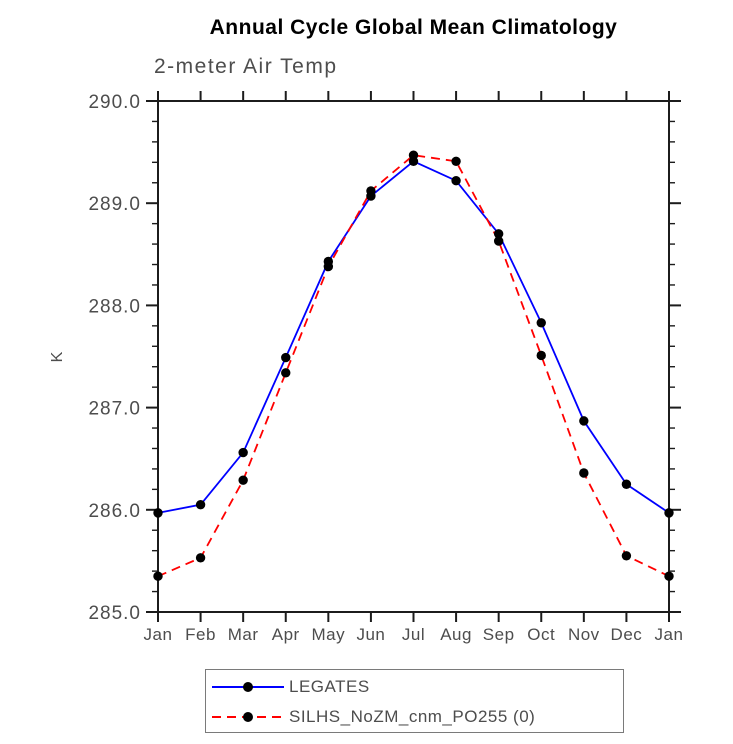 This screenshot has height=744, width=733. What do you see at coordinates (114, 511) in the screenshot?
I see `y-tick-label: 286.0` at bounding box center [114, 511].